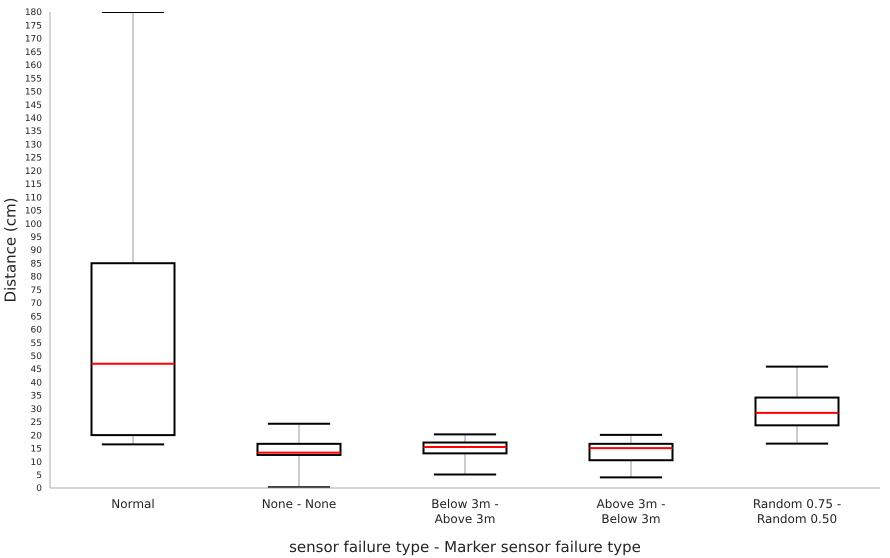 Image resolution: width=890 pixels, height=558 pixels. I want to click on y-tick-label: 90, so click(36, 251).